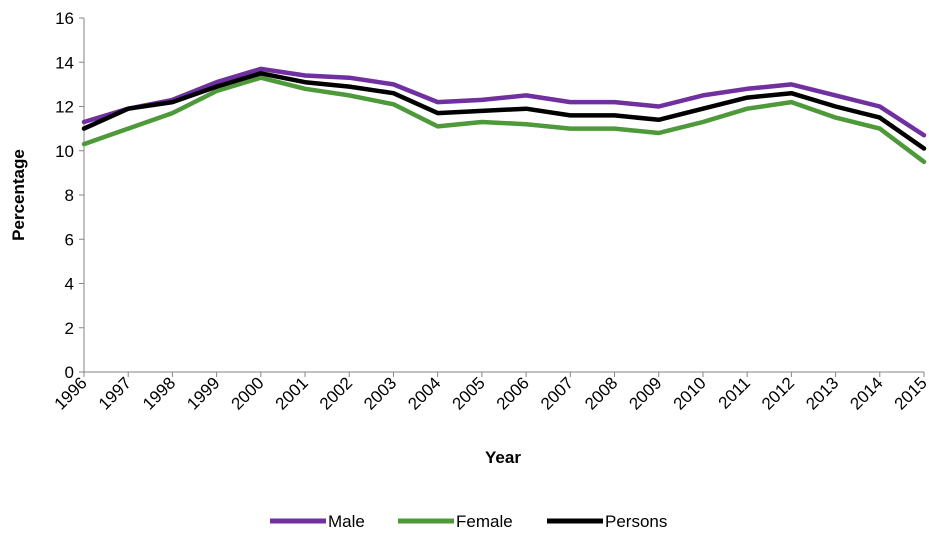 The width and height of the screenshot is (929, 534). What do you see at coordinates (69, 284) in the screenshot?
I see `y-tick-label: 4` at bounding box center [69, 284].